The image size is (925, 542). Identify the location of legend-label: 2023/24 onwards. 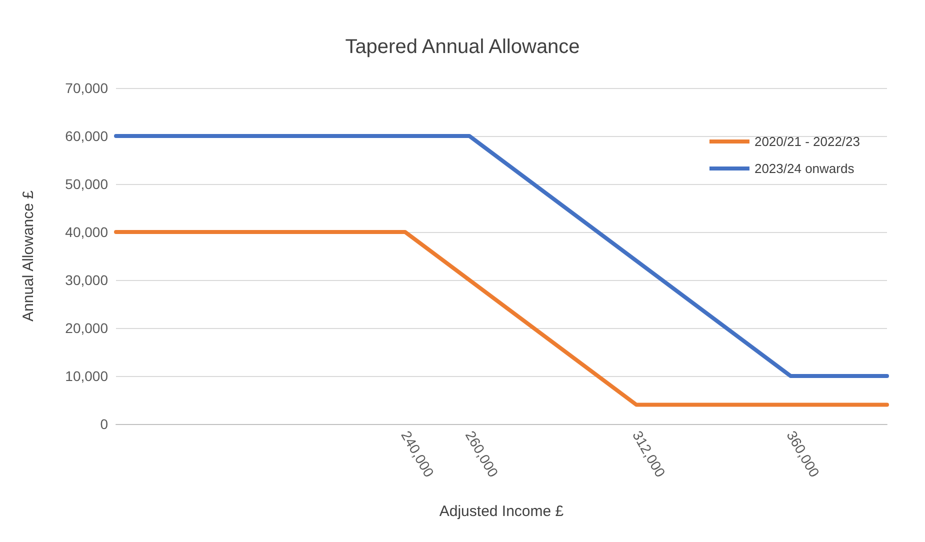
(804, 168).